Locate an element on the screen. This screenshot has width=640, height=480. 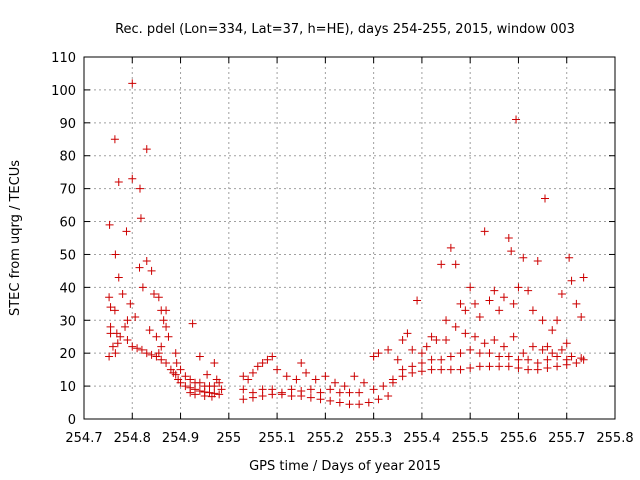
x-tick-label: 255.7 is located at coordinates (566, 438).